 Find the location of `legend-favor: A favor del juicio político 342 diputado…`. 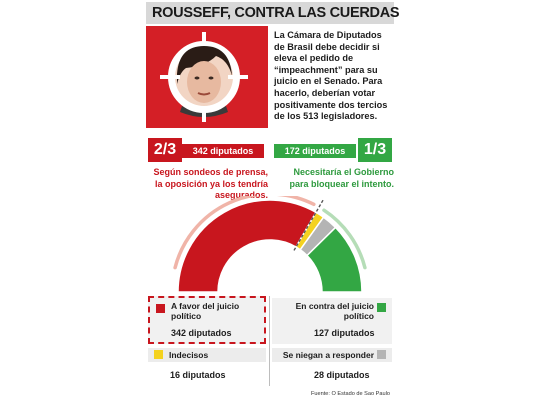

legend-favor: A favor del juicio político 342 diputado… is located at coordinates (207, 320).